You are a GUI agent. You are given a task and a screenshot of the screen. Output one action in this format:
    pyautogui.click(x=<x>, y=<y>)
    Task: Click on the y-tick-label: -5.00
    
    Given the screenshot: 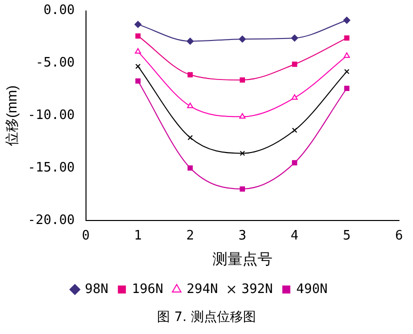 What is the action you would take?
    pyautogui.click(x=55, y=63)
    